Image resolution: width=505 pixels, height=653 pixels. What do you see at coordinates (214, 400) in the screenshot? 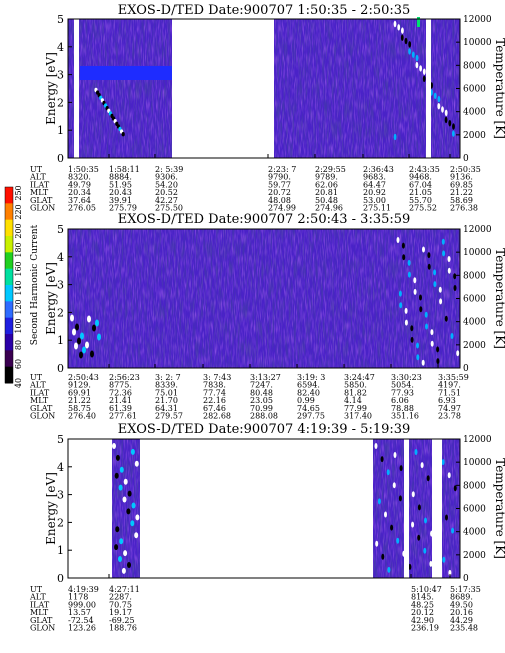
I see `orbit-table-cell: 22.16` at bounding box center [214, 400].